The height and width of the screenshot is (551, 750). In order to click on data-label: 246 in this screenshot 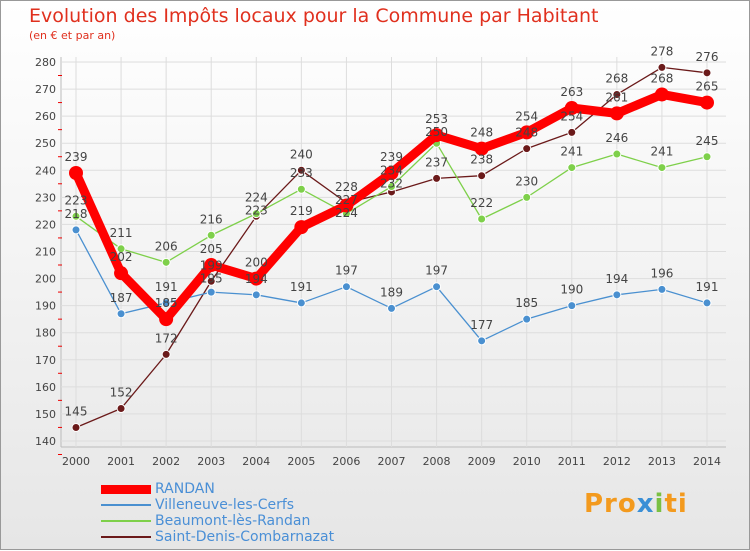, I will do `click(616, 138)`.